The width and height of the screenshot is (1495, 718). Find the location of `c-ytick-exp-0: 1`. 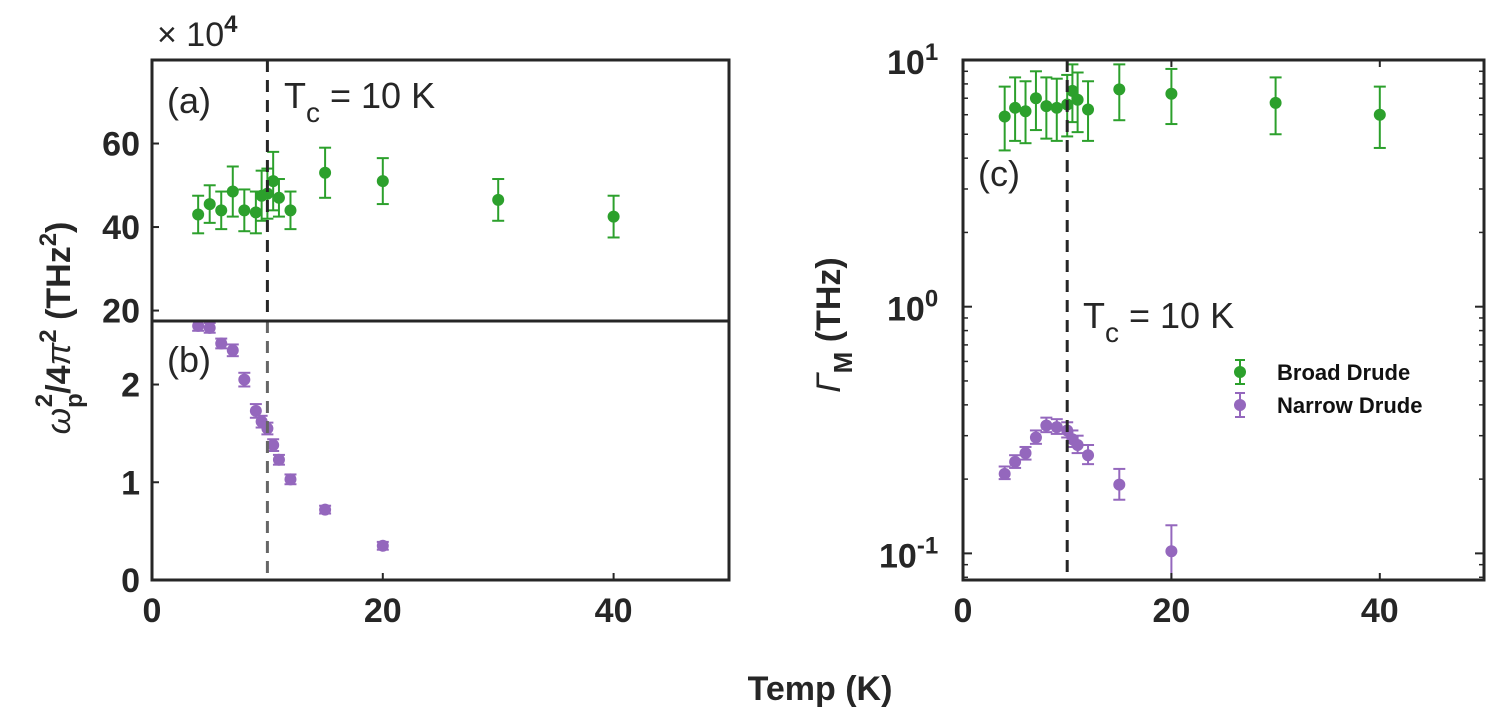

c-ytick-exp-0: 1 is located at coordinates (931, 52).